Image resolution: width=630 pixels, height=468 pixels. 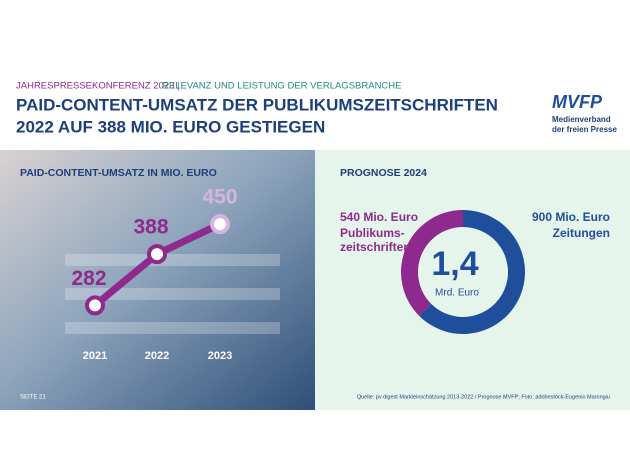 What do you see at coordinates (150, 227) in the screenshot?
I see `value-label: 388` at bounding box center [150, 227].